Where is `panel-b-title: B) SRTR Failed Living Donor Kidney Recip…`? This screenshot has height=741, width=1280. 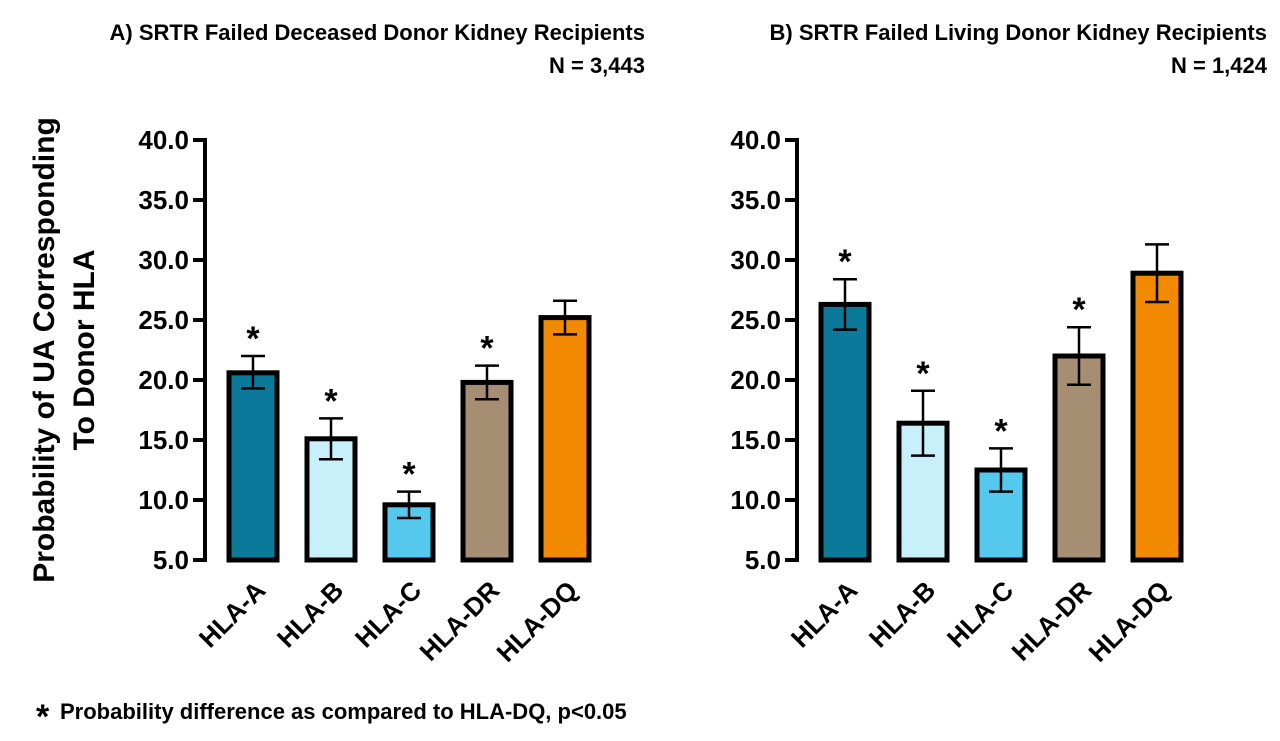
panel-b-title: B) SRTR Failed Living Donor Kidney Recip… is located at coordinates (1019, 32).